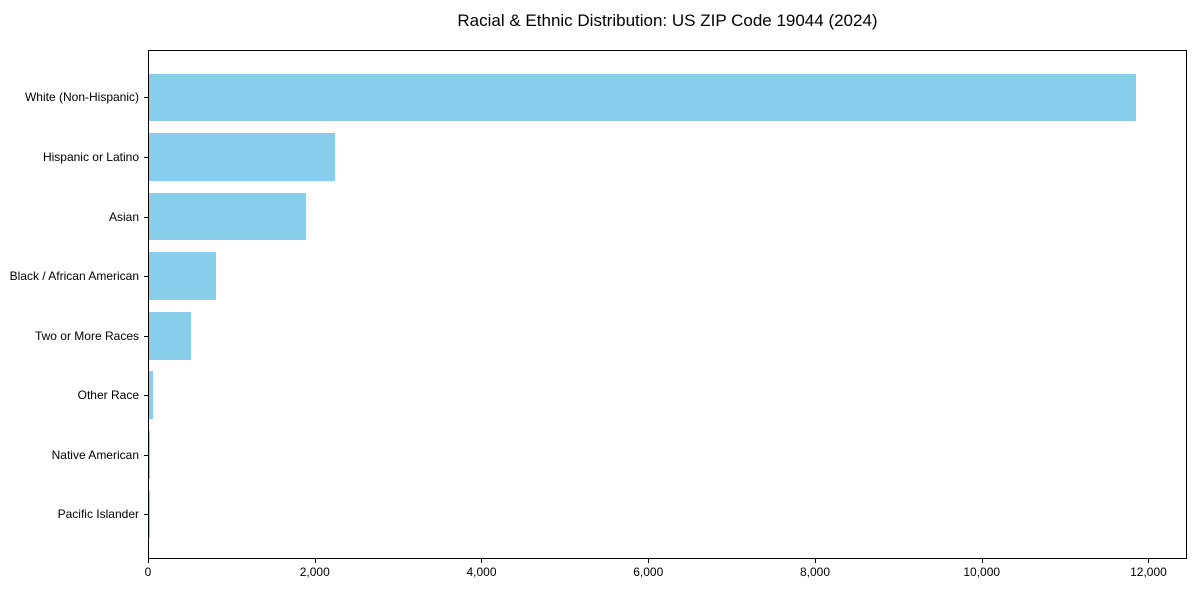 The image size is (1200, 600). What do you see at coordinates (314, 572) in the screenshot?
I see `x-tick-label: 2,000` at bounding box center [314, 572].